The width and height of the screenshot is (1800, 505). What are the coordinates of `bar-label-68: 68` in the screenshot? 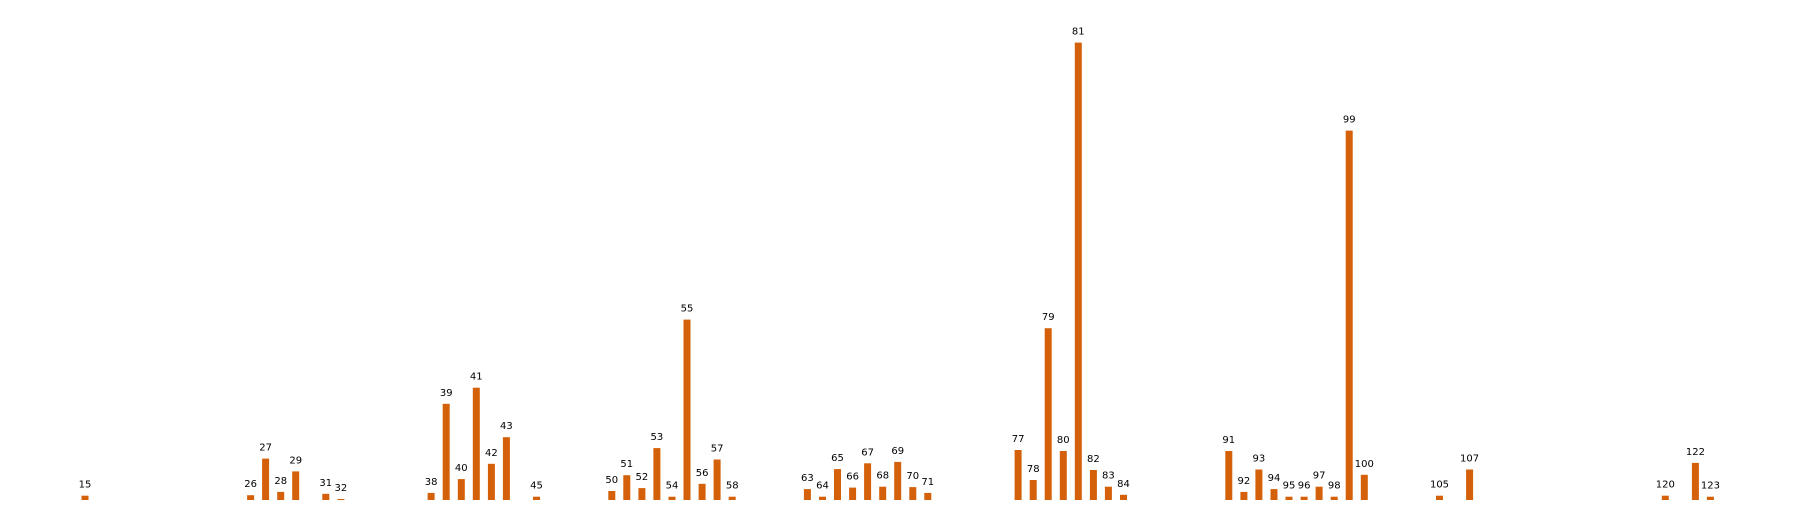 It's located at (882, 476).